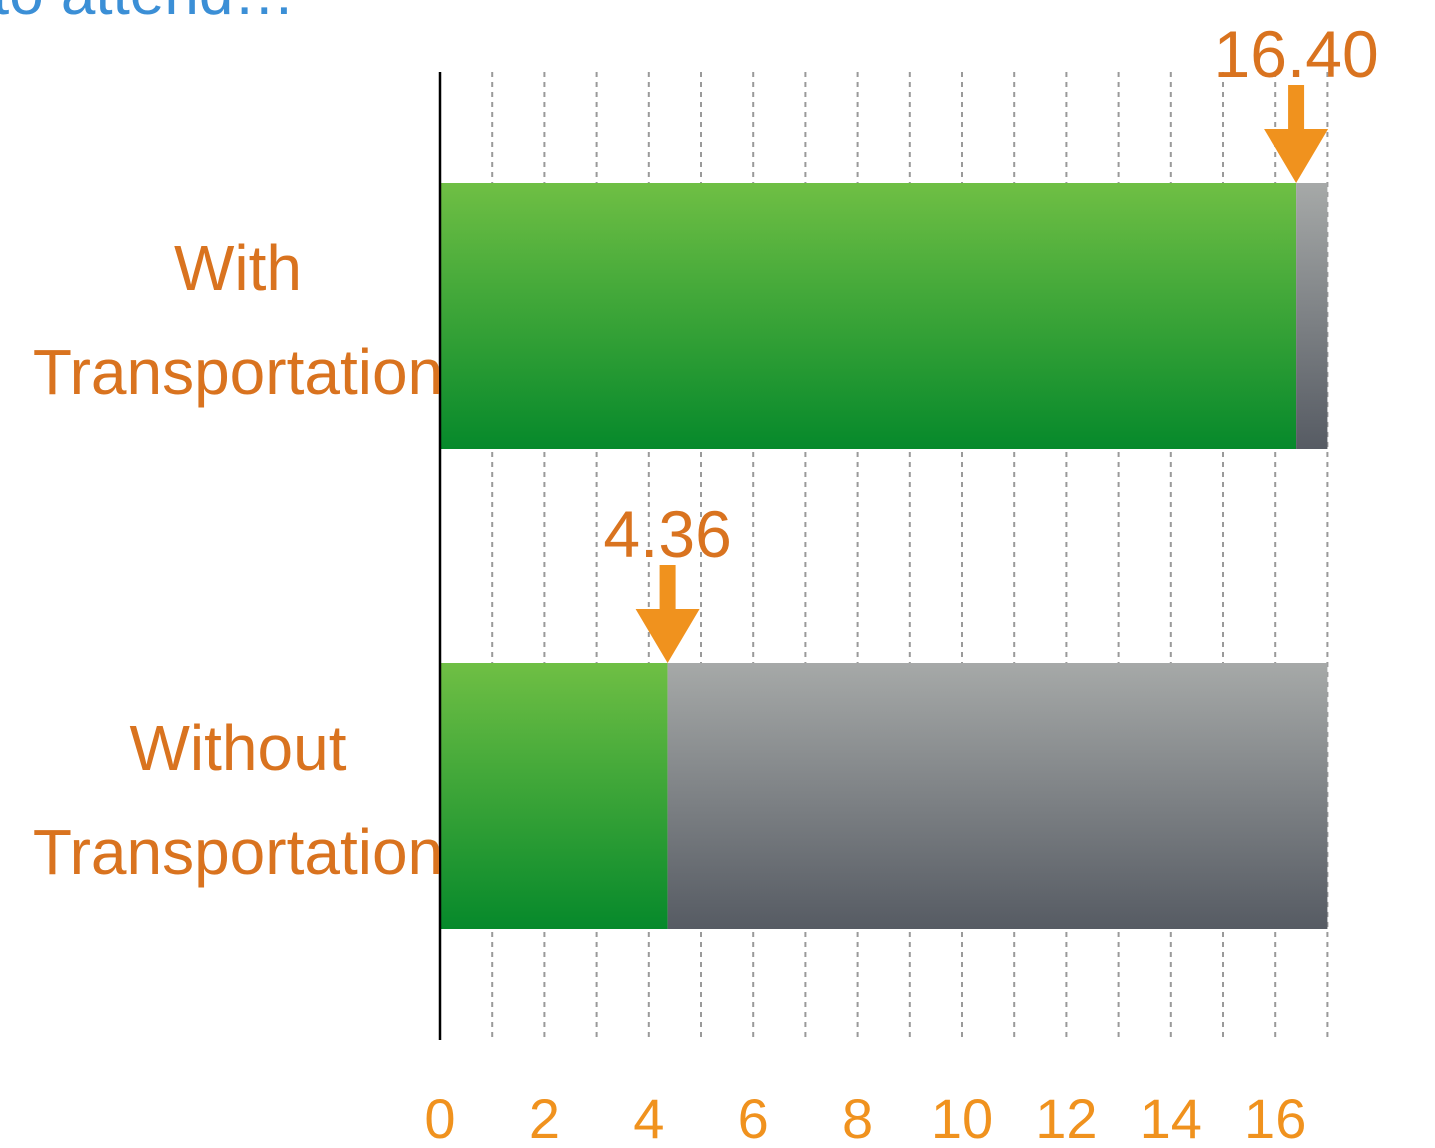  What do you see at coordinates (238, 852) in the screenshot?
I see `category-label-1-line-1: Transportation` at bounding box center [238, 852].